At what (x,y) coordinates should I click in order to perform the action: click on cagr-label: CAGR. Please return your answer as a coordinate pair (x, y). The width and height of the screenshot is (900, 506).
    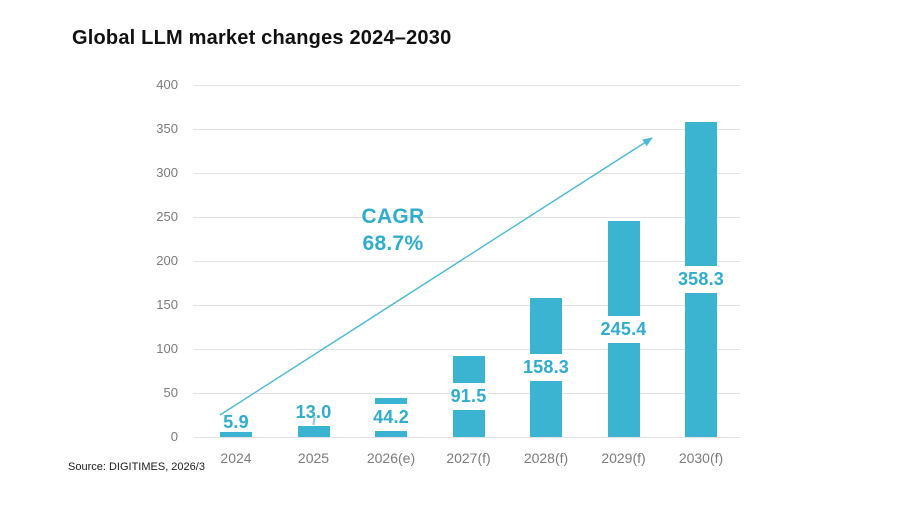
    Looking at the image, I should click on (393, 216).